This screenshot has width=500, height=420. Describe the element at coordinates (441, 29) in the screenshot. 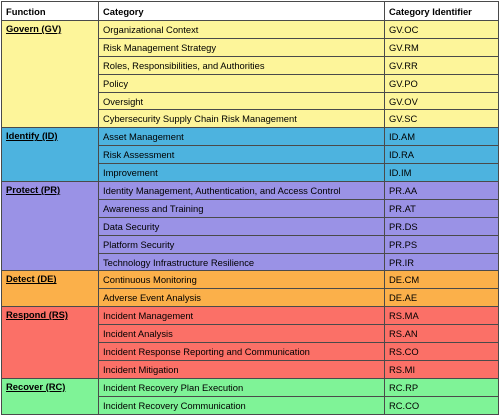

I see `identifier-cell: GV.OC` at that location.